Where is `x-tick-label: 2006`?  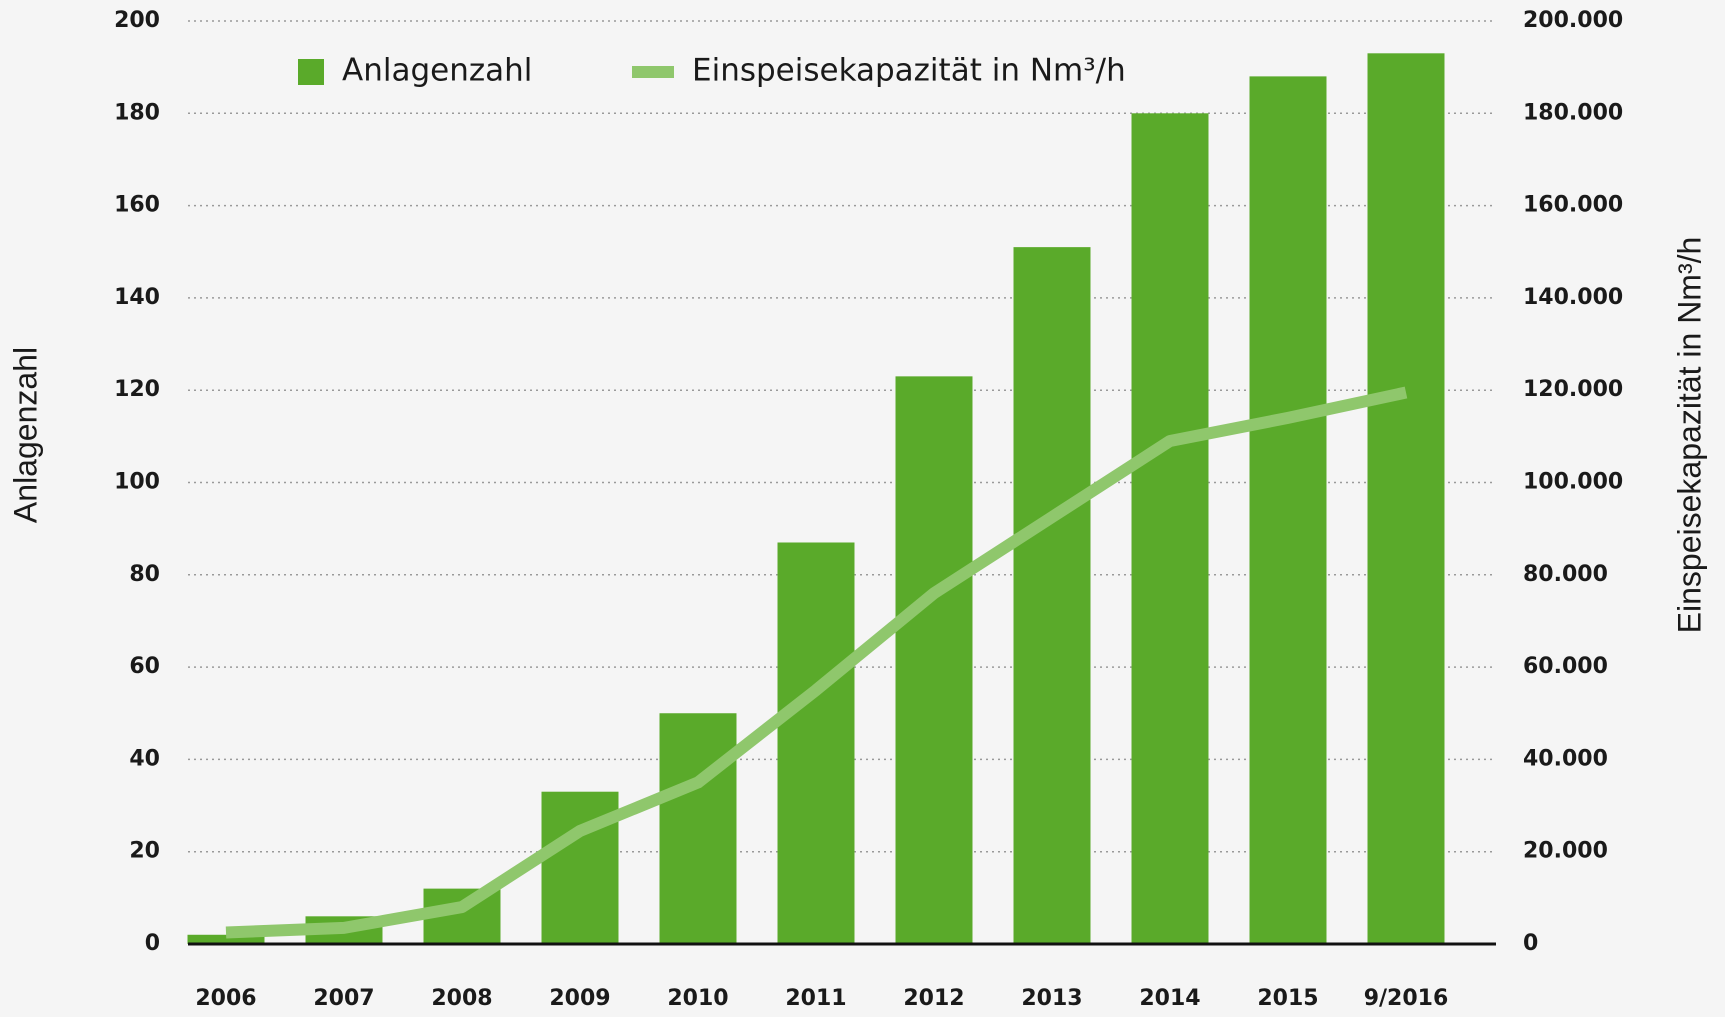
x-tick-label: 2006 is located at coordinates (225, 998).